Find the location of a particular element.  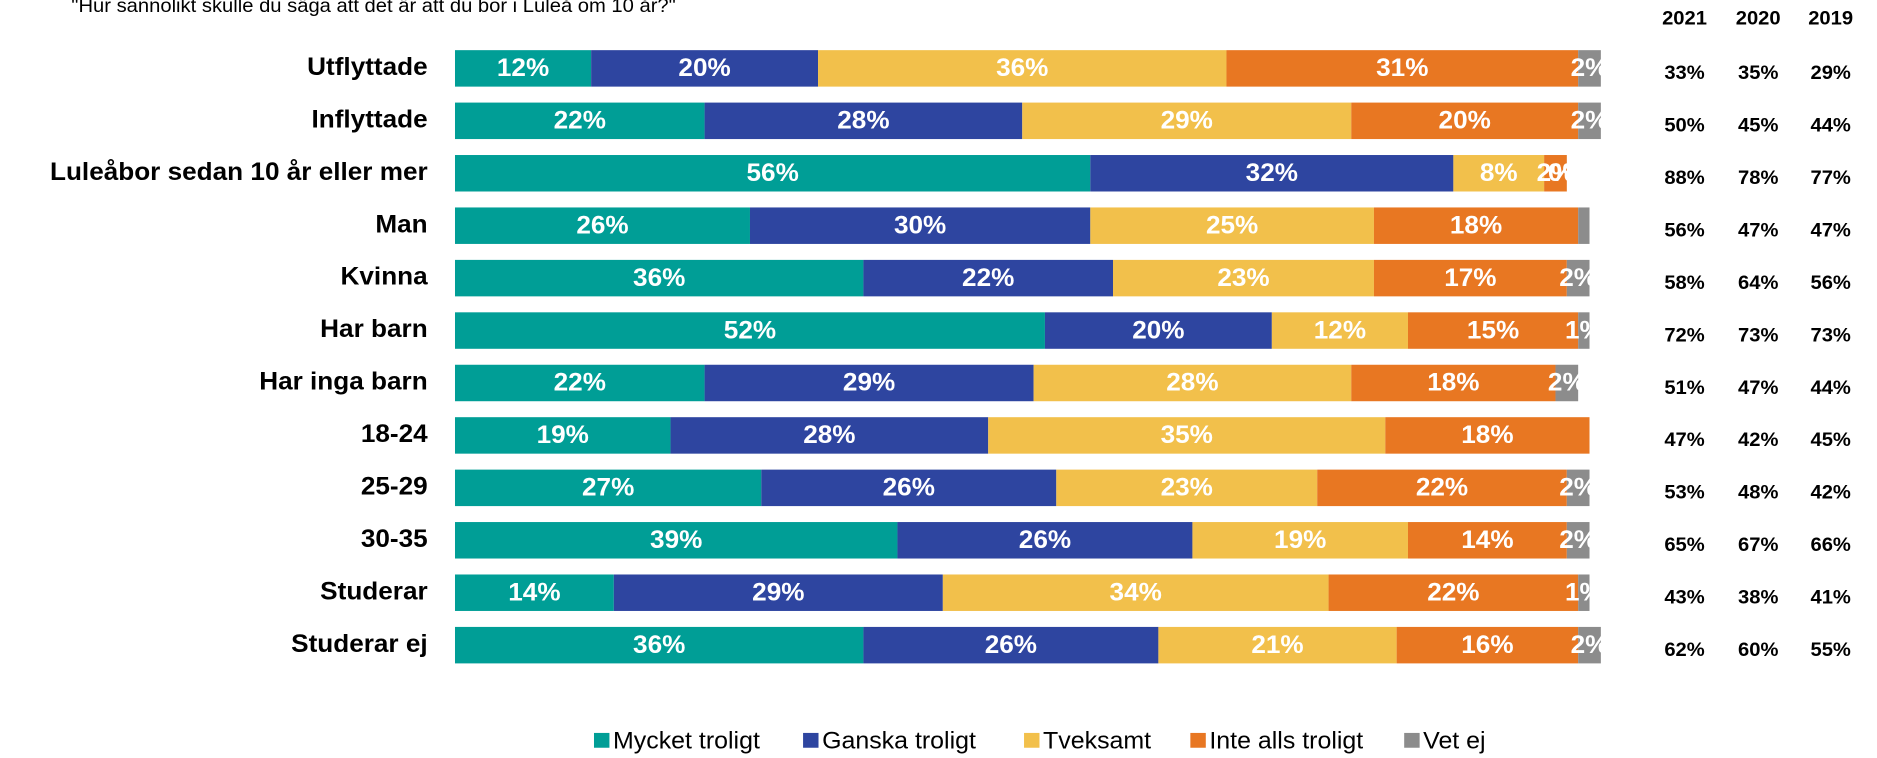

table-cell: 66% is located at coordinates (1830, 545).